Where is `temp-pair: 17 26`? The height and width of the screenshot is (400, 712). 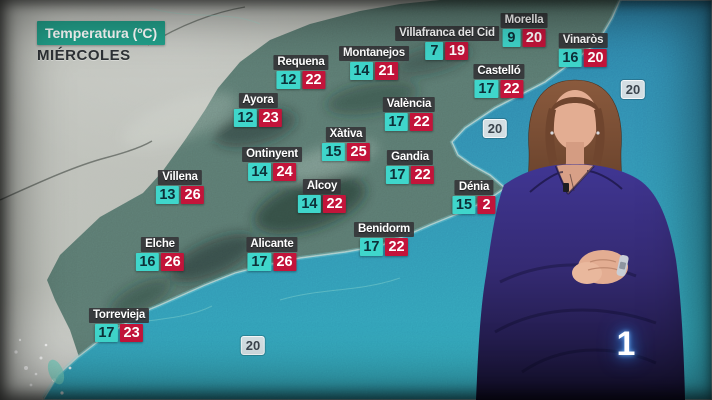 temp-pair: 17 26 is located at coordinates (271, 262).